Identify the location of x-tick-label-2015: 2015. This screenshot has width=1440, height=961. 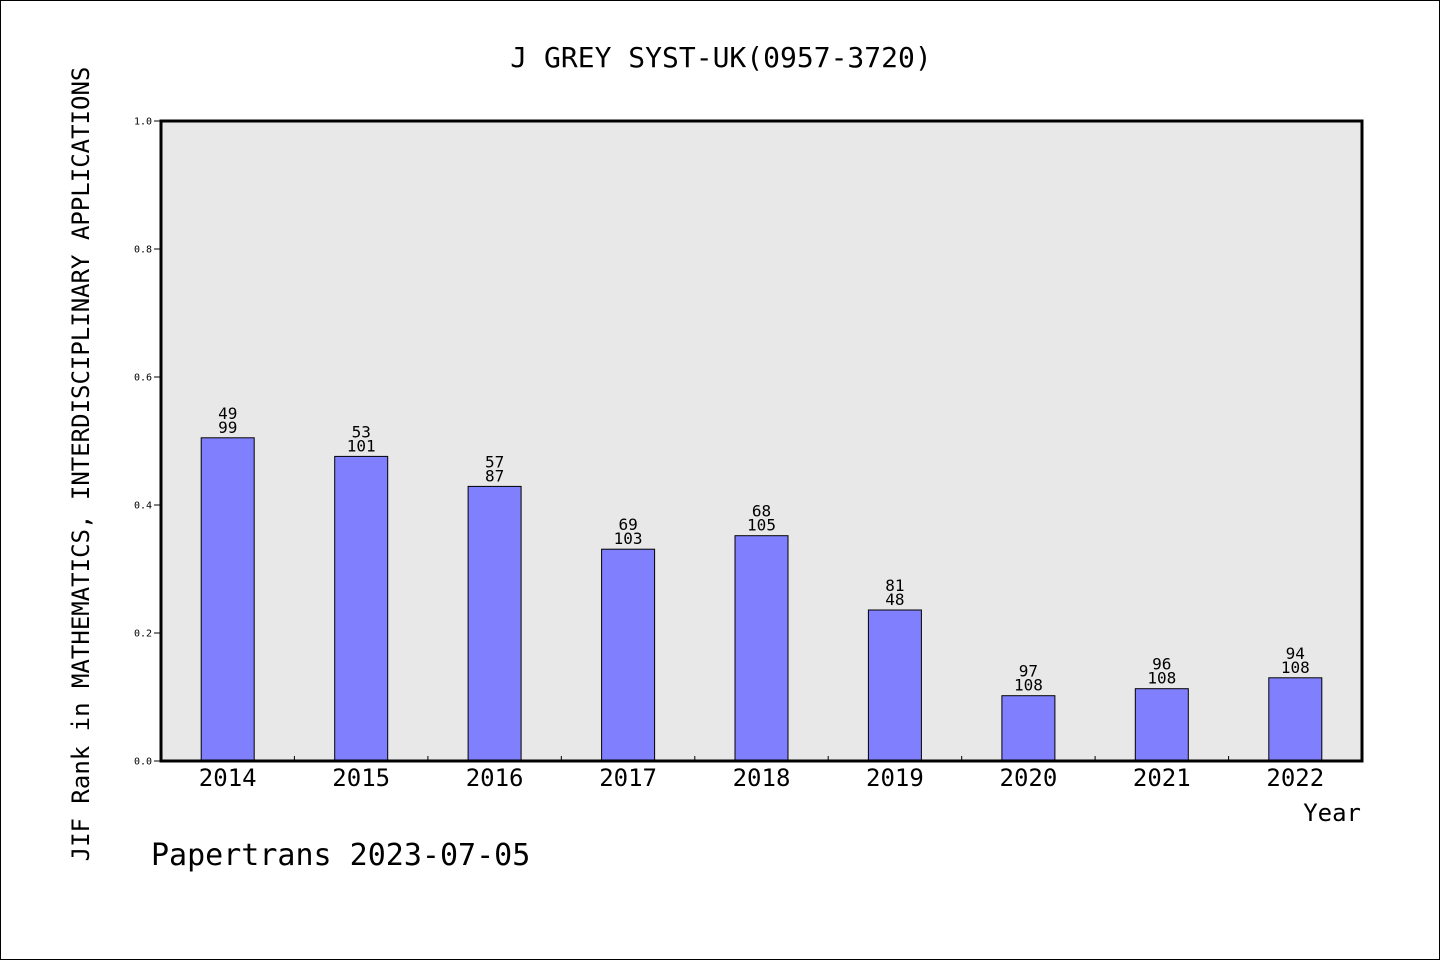
(361, 778).